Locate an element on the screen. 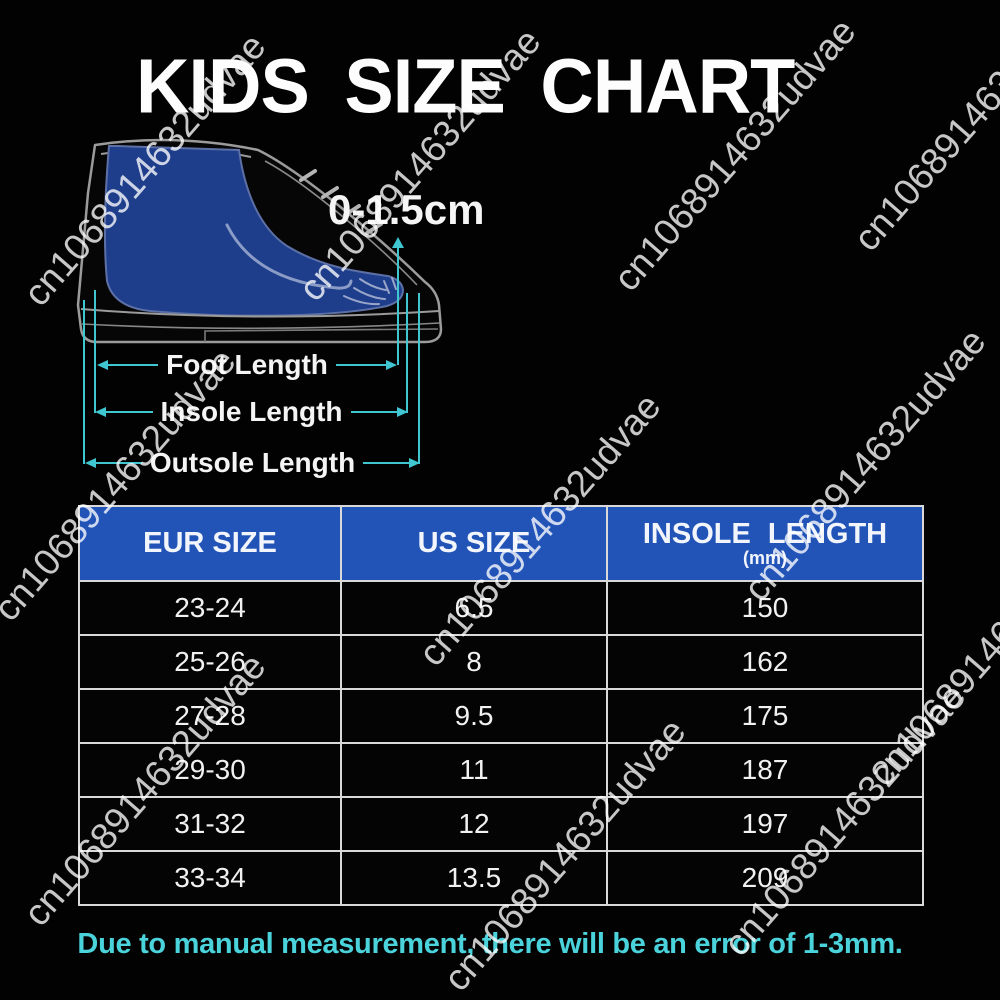  page-title: KIDS SIZE CHART is located at coordinates (465, 86).